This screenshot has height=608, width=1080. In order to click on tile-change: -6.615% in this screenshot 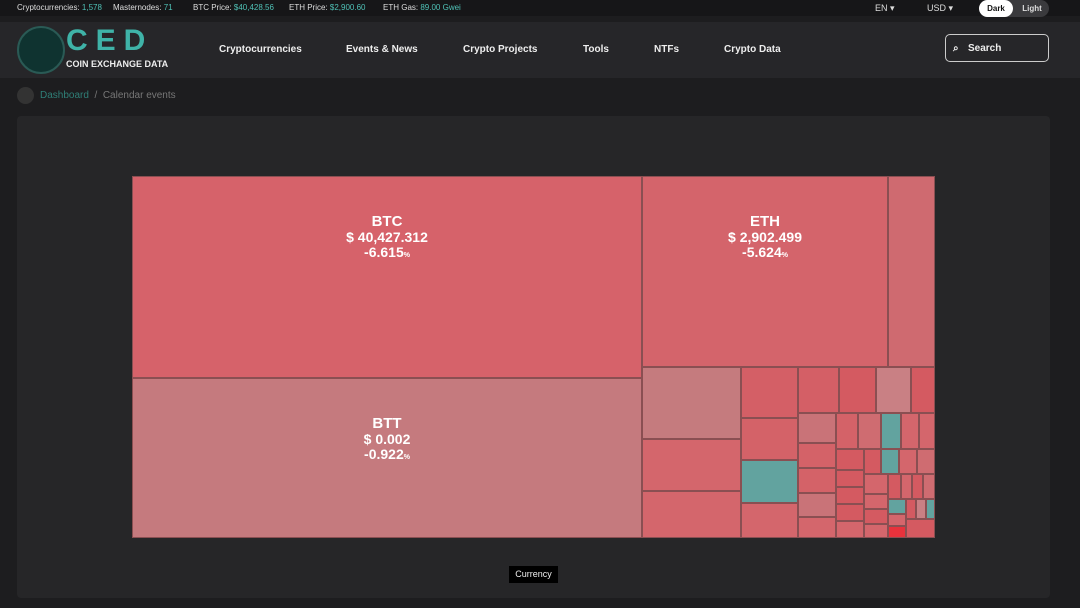, I will do `click(387, 254)`.